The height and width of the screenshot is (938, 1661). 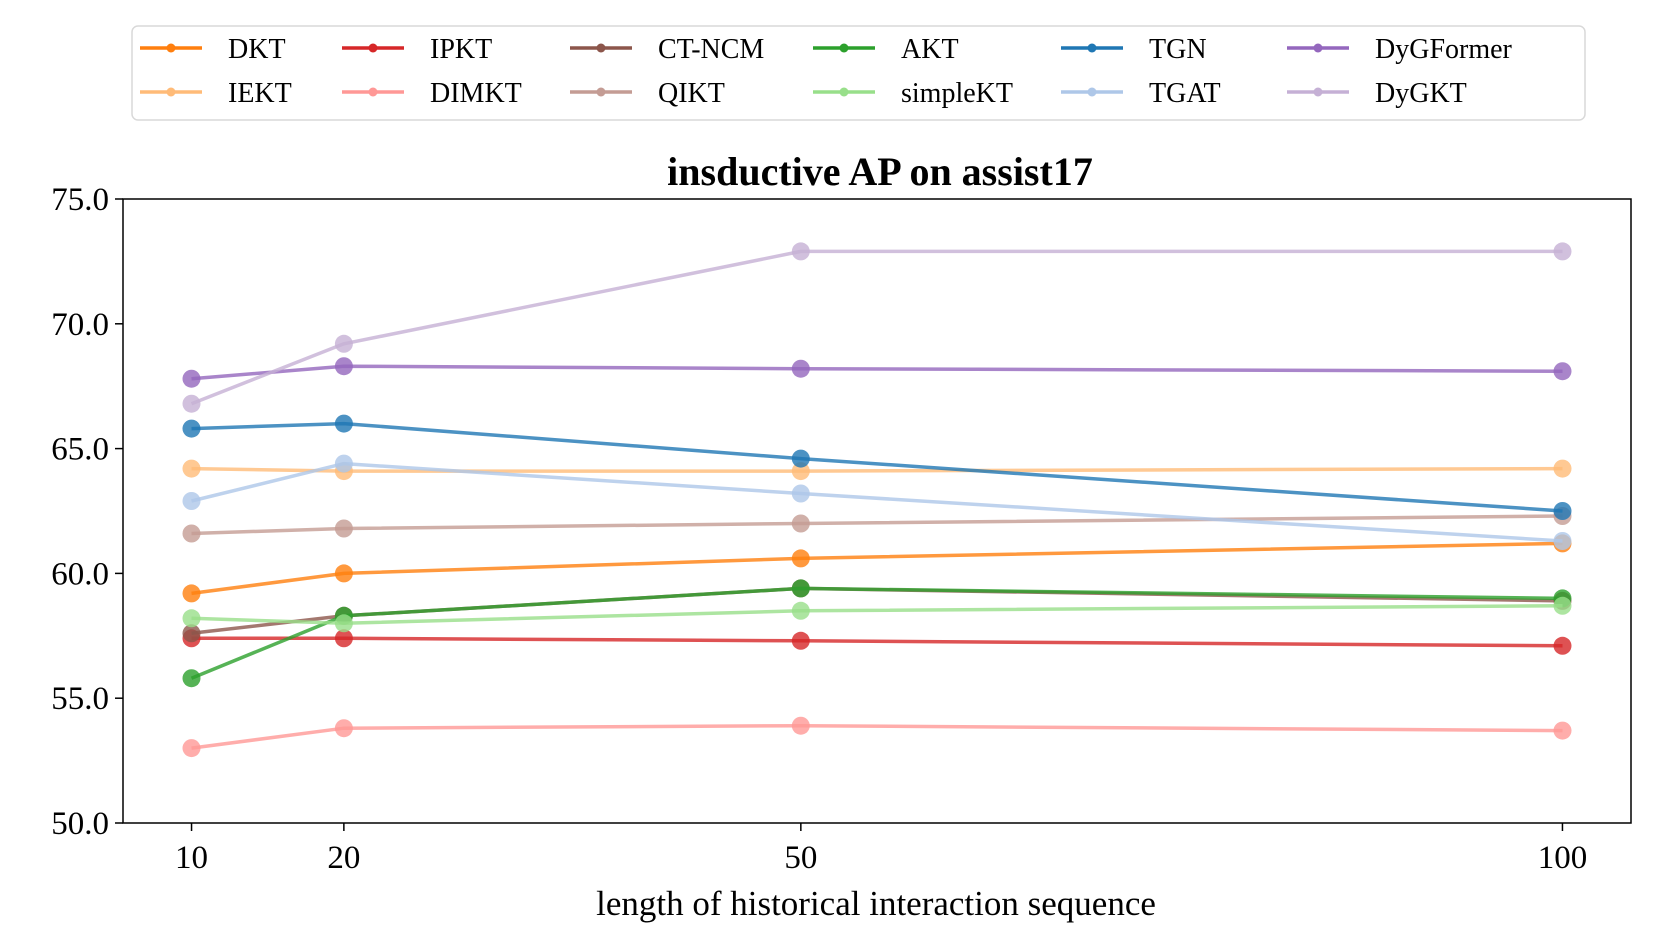 I want to click on legend-label: DyGKT, so click(x=1421, y=93).